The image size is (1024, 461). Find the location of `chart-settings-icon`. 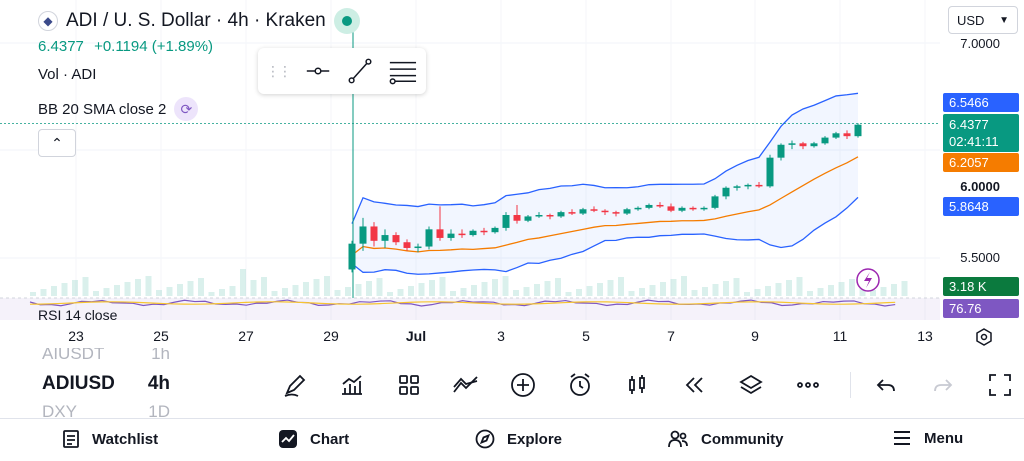

chart-settings-icon is located at coordinates (984, 338).